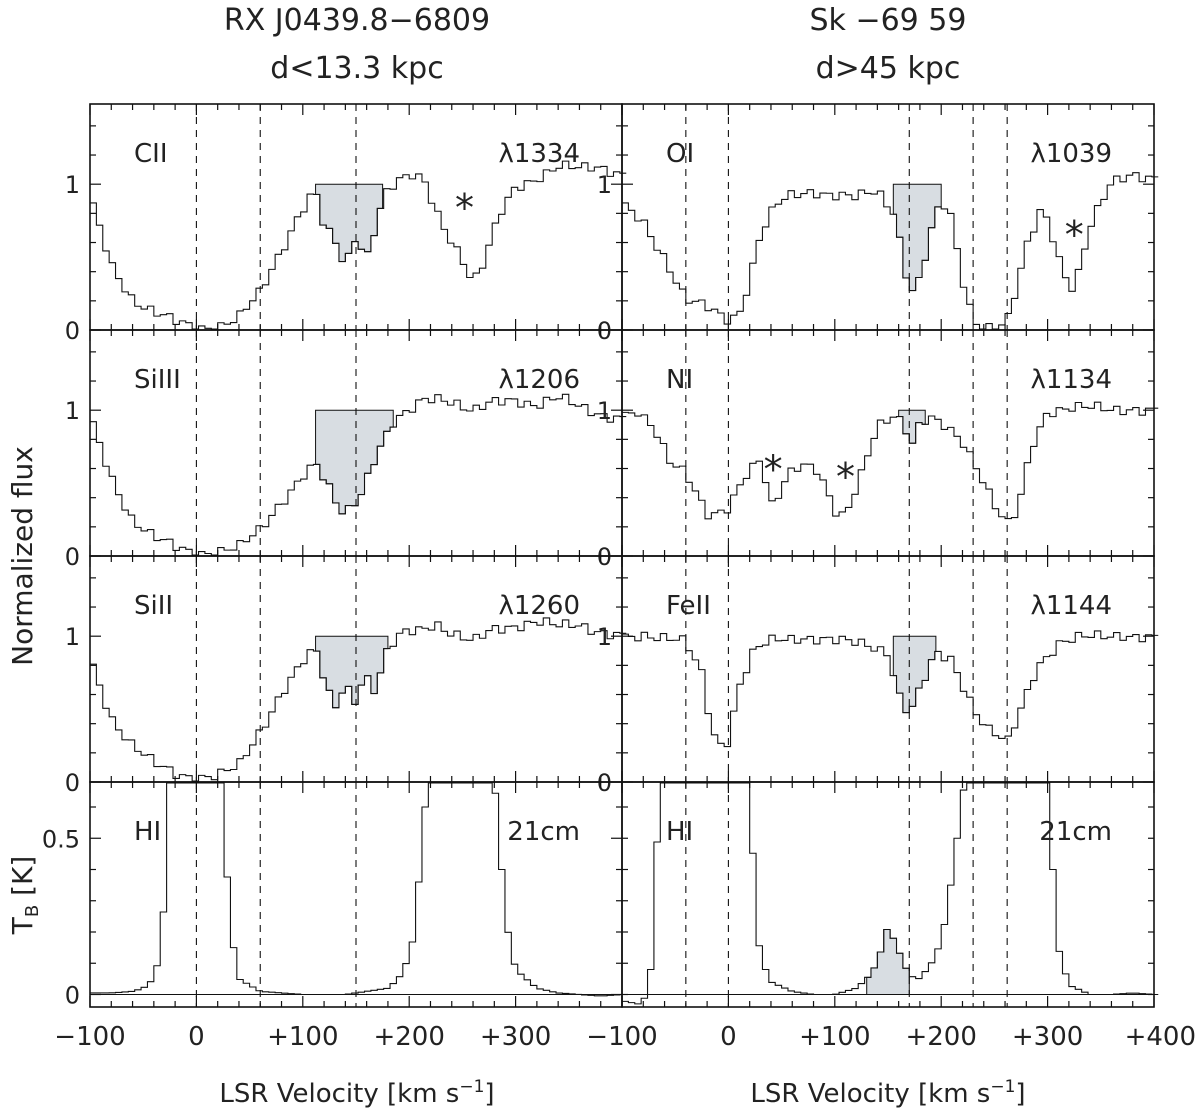 The width and height of the screenshot is (1200, 1116). Describe the element at coordinates (358, 889) in the screenshot. I see `spectrum-histogram-hi` at that location.